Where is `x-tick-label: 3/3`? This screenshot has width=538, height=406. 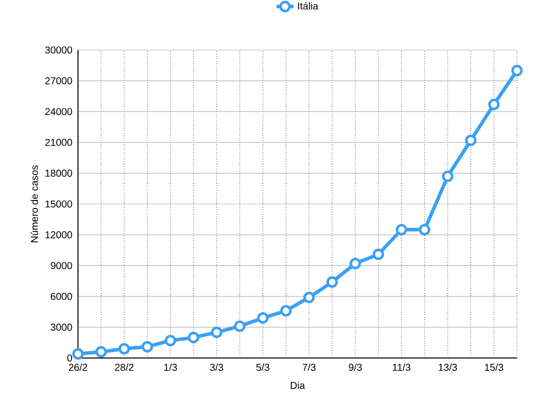
x-tick-label: 3/3 is located at coordinates (217, 367).